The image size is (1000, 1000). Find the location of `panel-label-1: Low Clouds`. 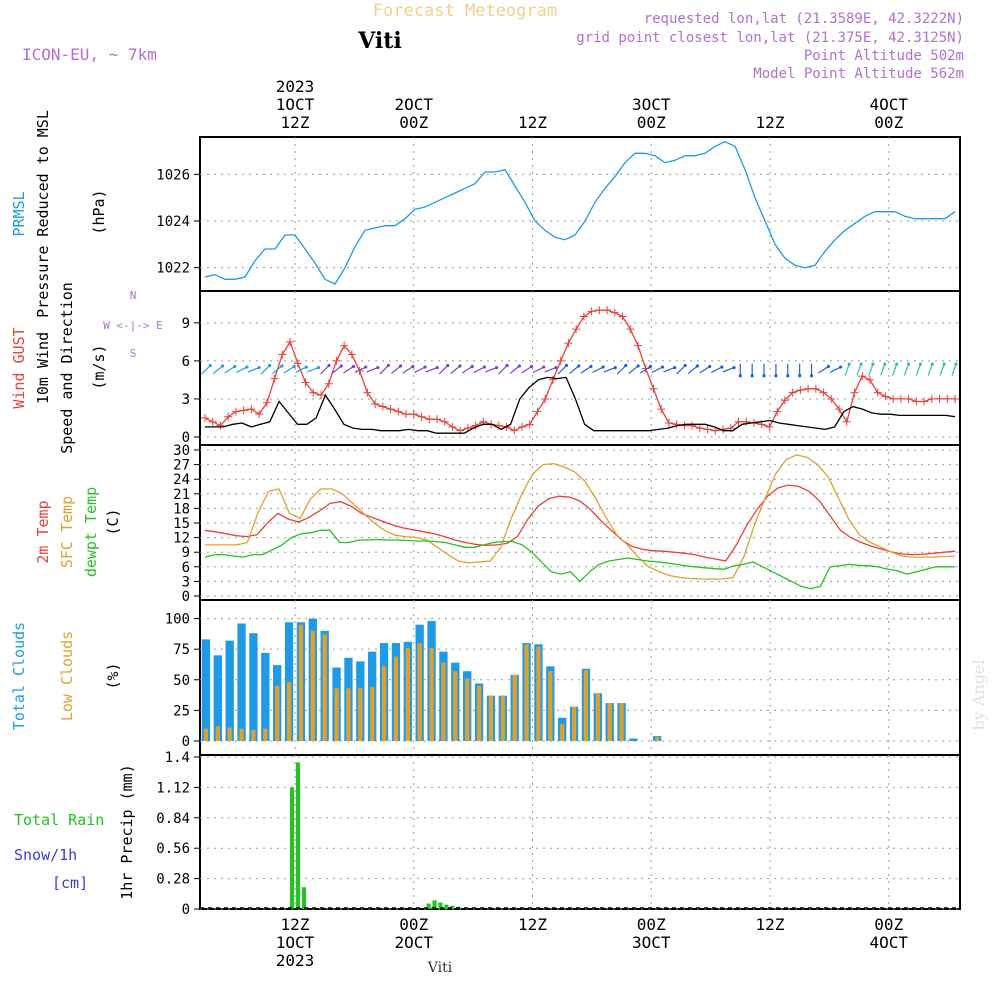

panel-label-1: Low Clouds is located at coordinates (67, 676).